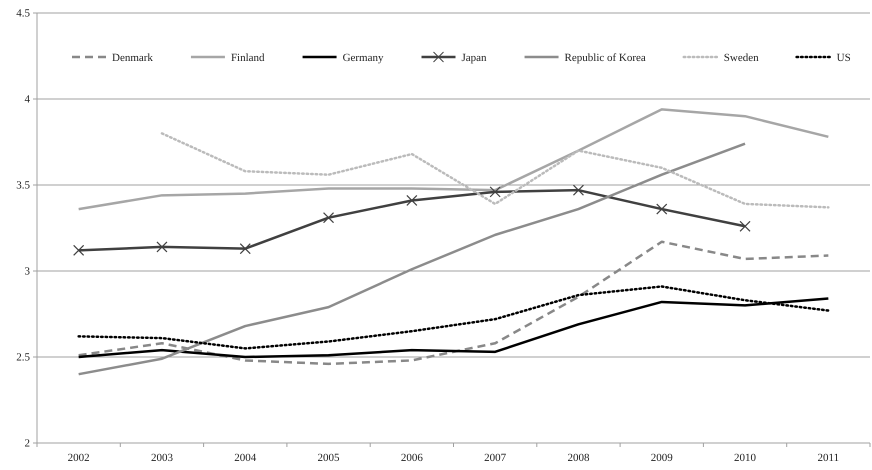 This screenshot has height=470, width=872. What do you see at coordinates (23, 358) in the screenshot?
I see `y-tick-label: 2.5` at bounding box center [23, 358].